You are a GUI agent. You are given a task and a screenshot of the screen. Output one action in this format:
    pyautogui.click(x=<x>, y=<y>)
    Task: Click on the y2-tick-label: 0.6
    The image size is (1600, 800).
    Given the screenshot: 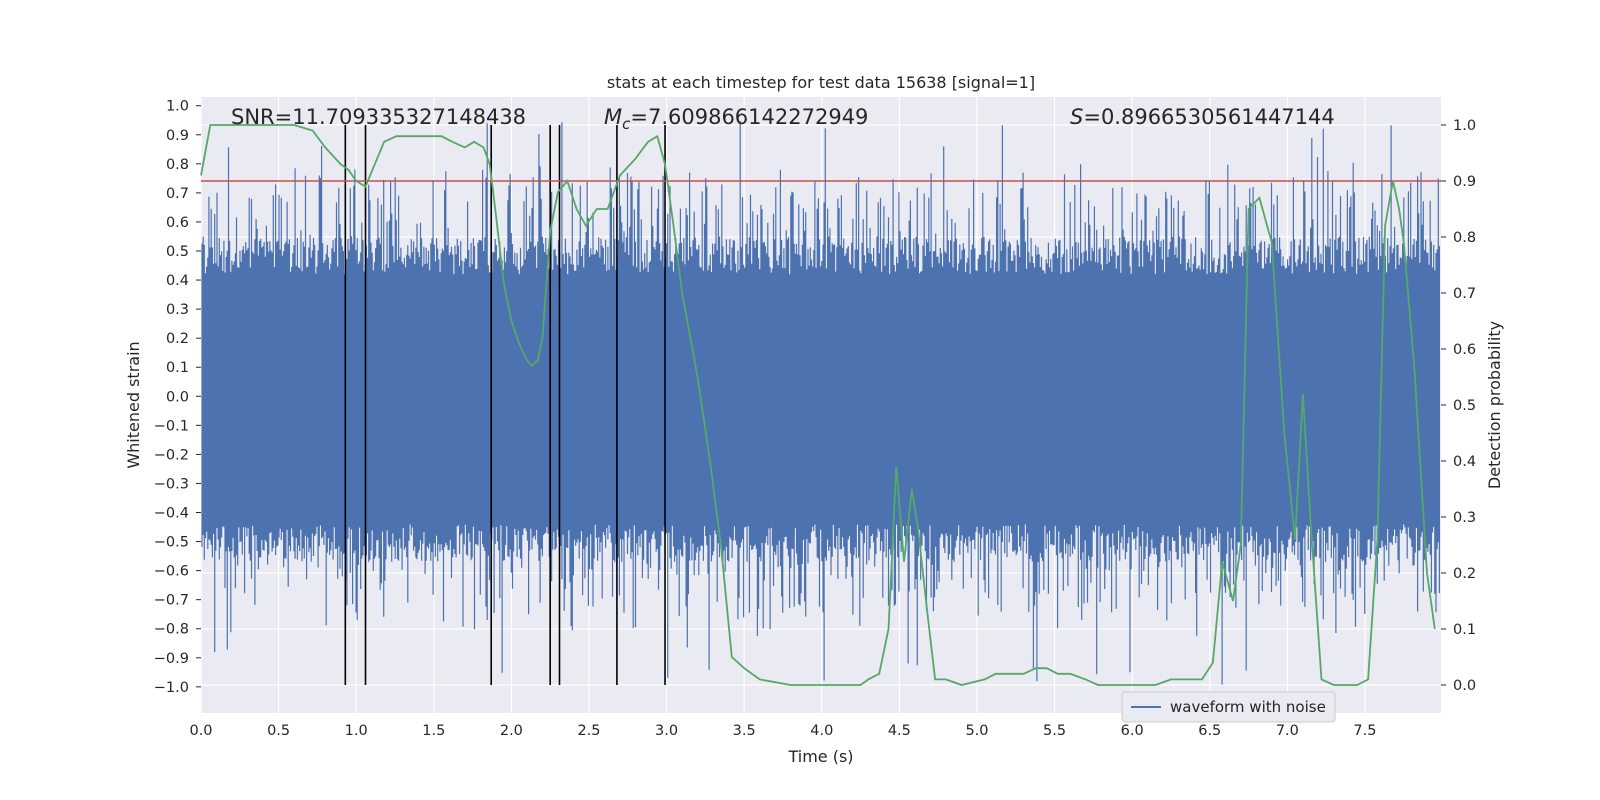 What is the action you would take?
    pyautogui.click(x=1464, y=350)
    